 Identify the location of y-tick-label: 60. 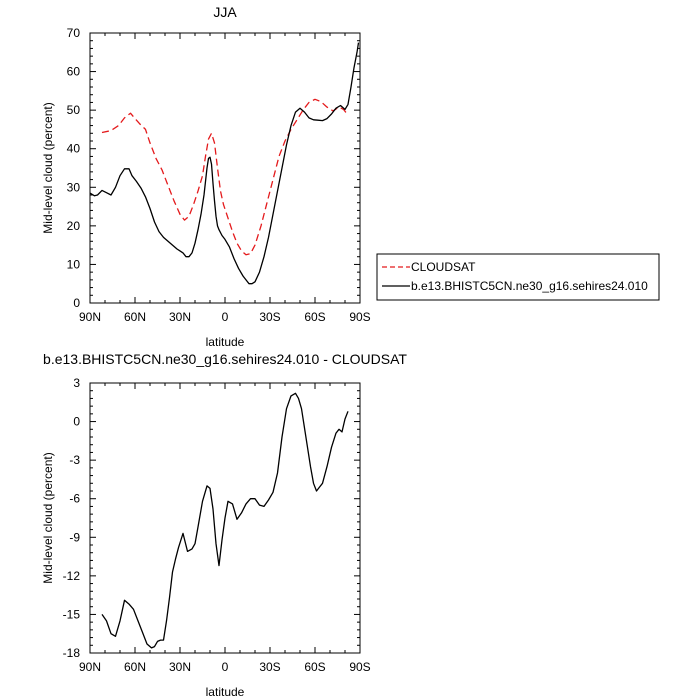
(74, 72).